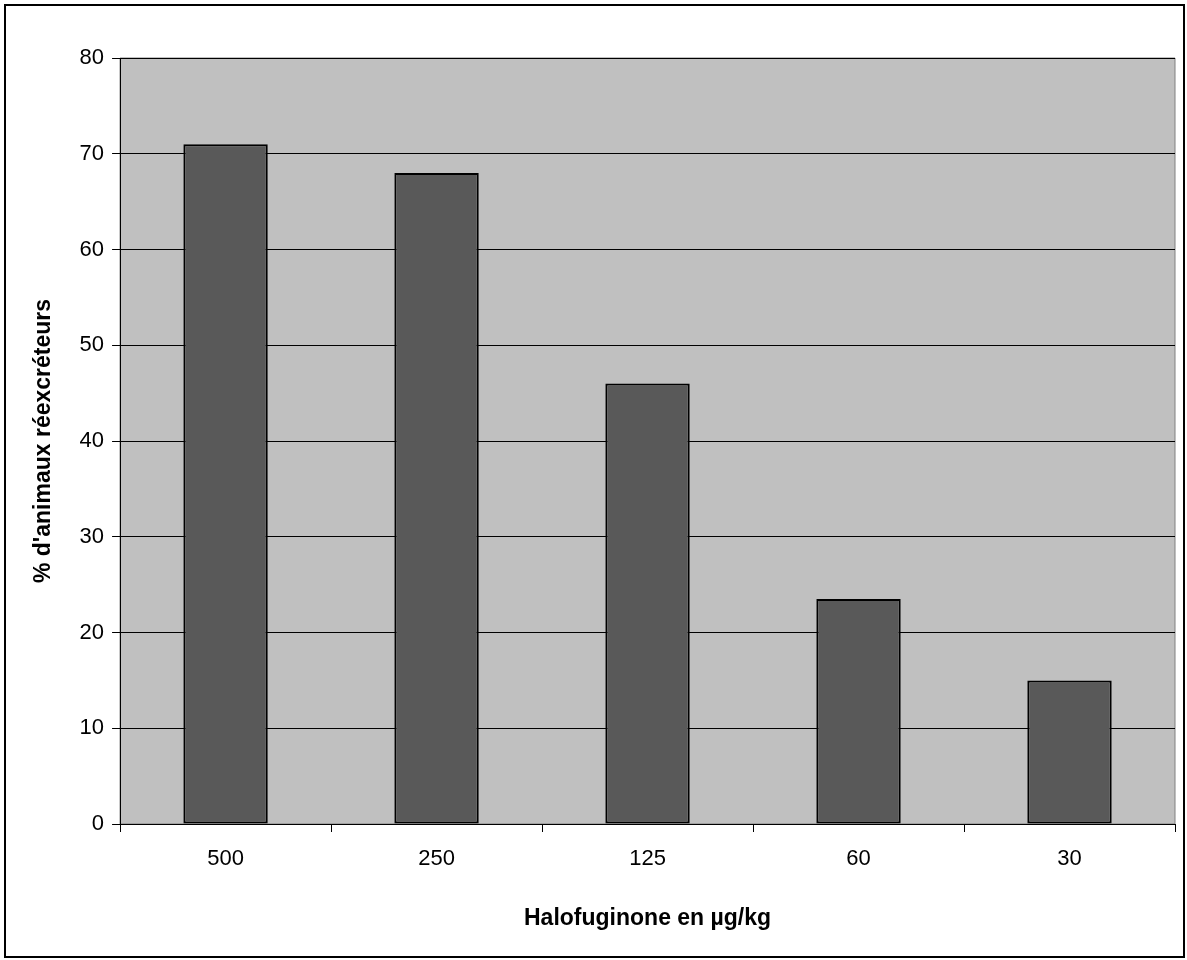  I want to click on y-tick-label: 30, so click(92, 535).